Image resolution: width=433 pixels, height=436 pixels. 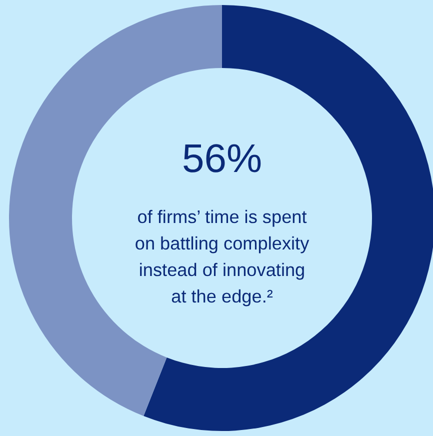 What do you see at coordinates (222, 217) in the screenshot?
I see `text: of firms’ time is spent` at bounding box center [222, 217].